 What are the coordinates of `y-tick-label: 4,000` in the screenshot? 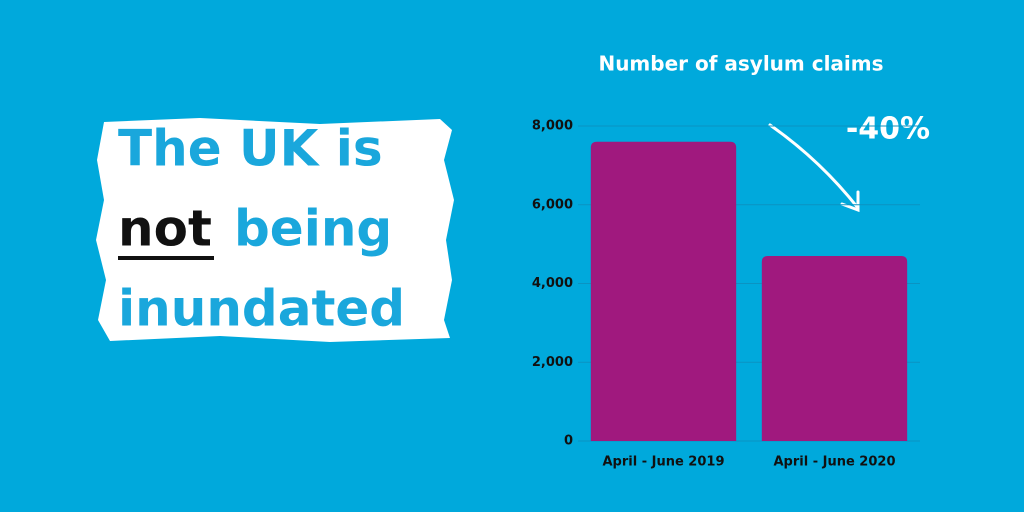 It's located at (552, 283).